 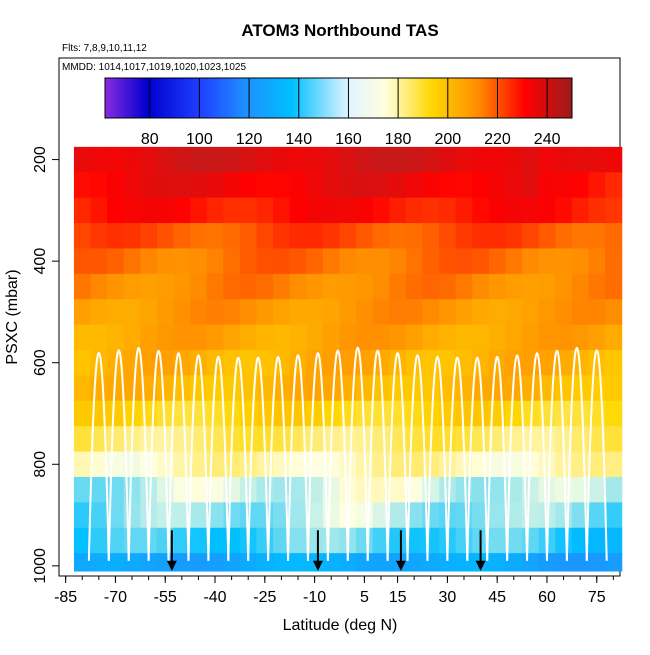 What do you see at coordinates (480, 565) in the screenshot?
I see `latitude-marker-arrow` at bounding box center [480, 565].